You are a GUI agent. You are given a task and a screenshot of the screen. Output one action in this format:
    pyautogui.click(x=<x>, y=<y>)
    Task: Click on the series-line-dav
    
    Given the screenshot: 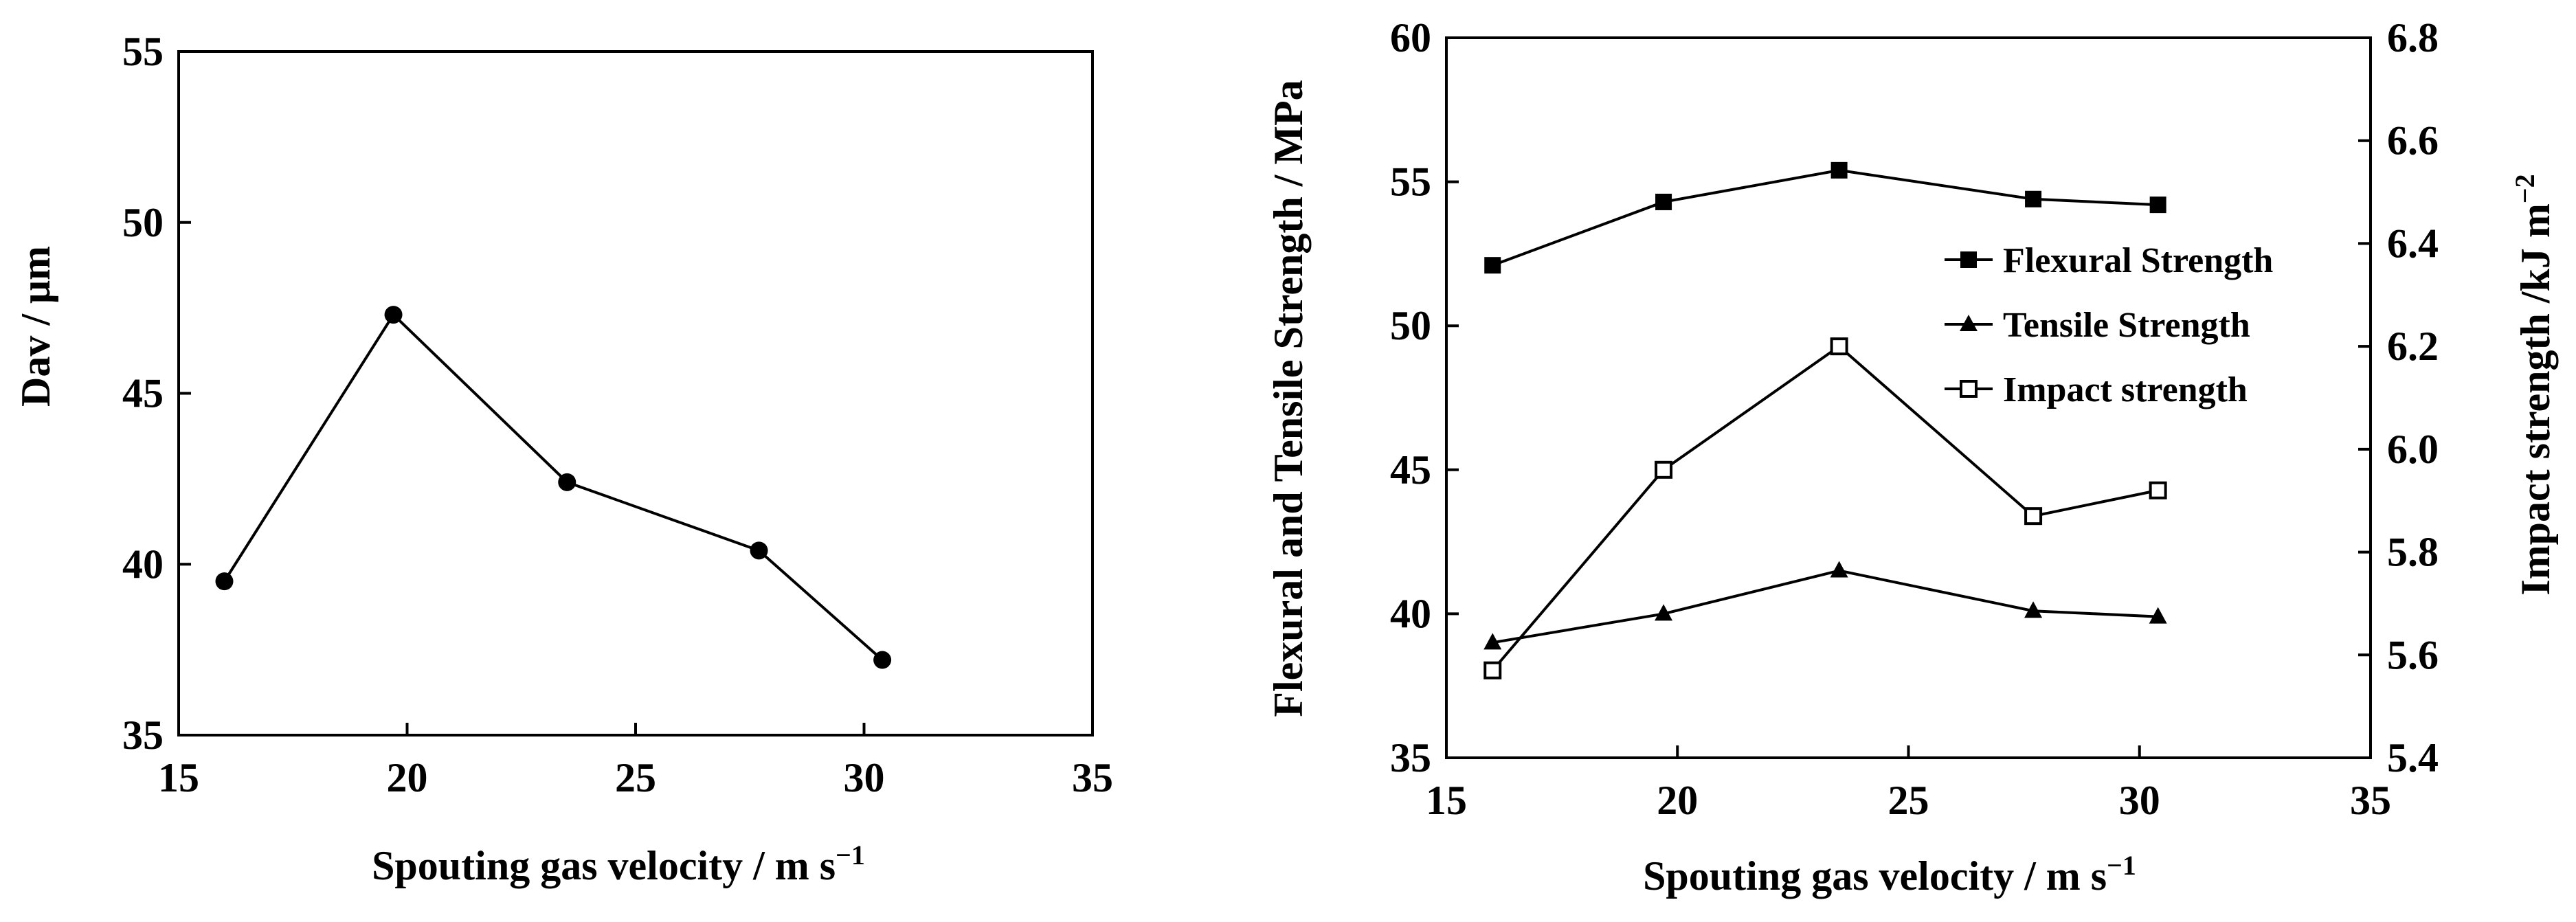 What is the action you would take?
    pyautogui.click(x=553, y=487)
    